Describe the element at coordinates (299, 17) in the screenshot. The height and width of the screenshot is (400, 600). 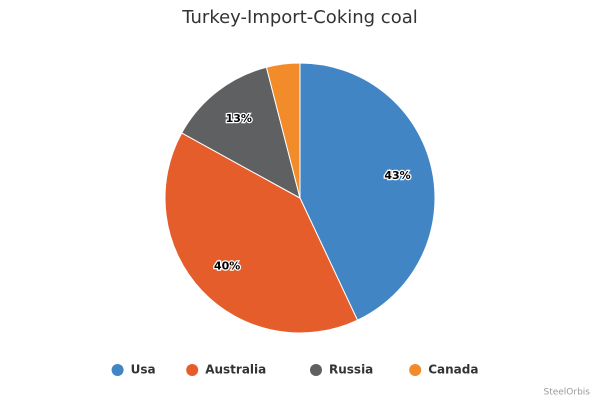
I see `chart-title: Turkey-Import-Coking coal` at that location.